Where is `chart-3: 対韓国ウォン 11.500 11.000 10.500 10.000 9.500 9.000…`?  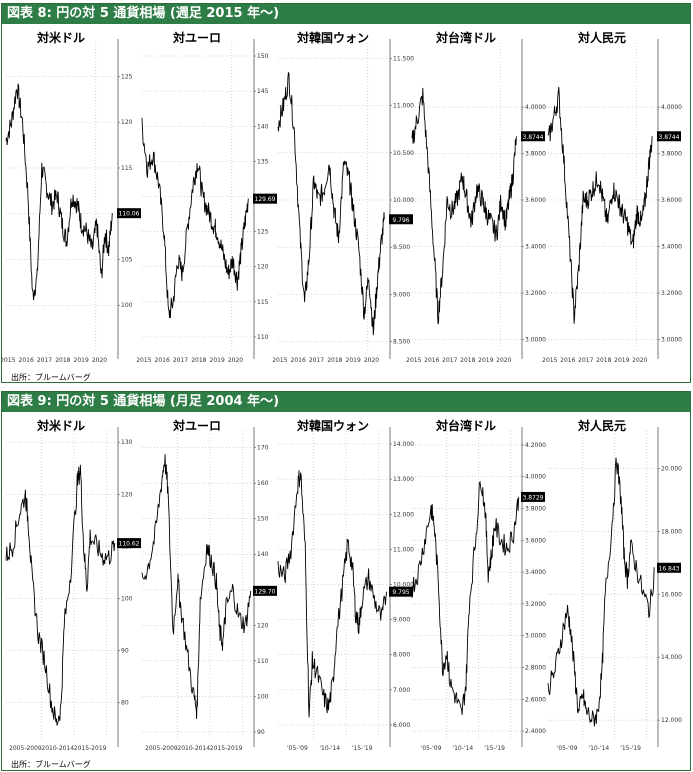 chart-3: 対韓国ウォン 11.500 11.000 10.500 10.000 9.500 9.000… is located at coordinates (343, 197).